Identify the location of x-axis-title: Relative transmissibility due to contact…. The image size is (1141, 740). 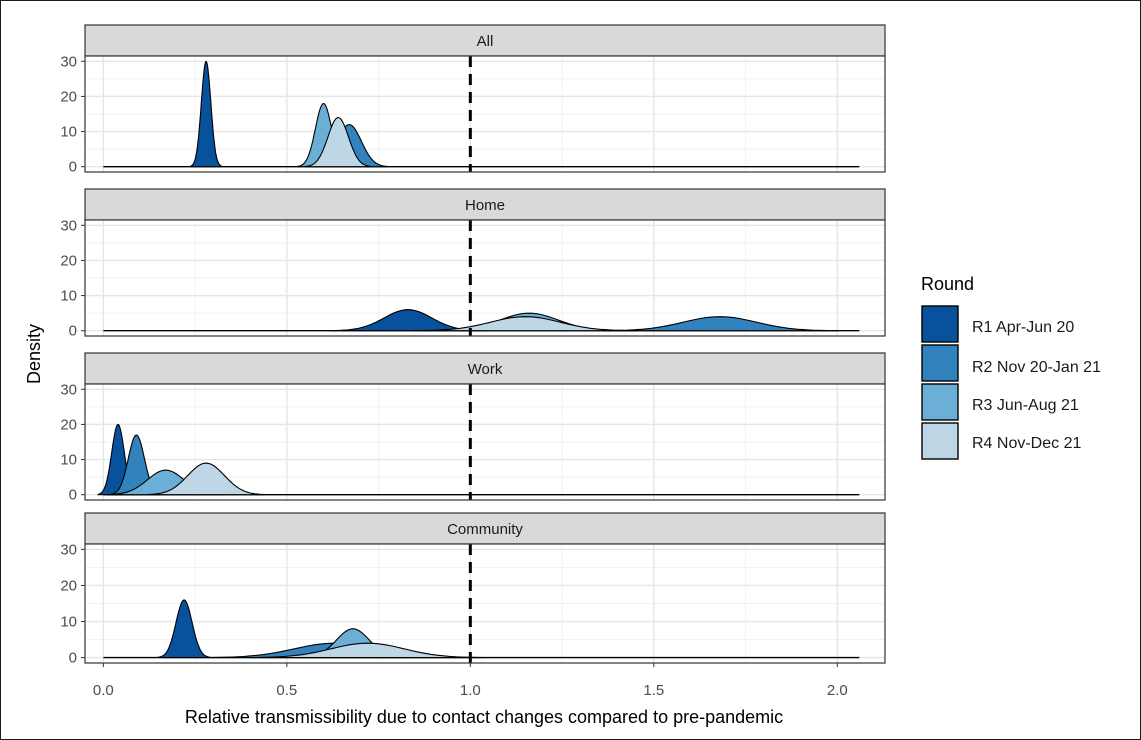
(484, 717).